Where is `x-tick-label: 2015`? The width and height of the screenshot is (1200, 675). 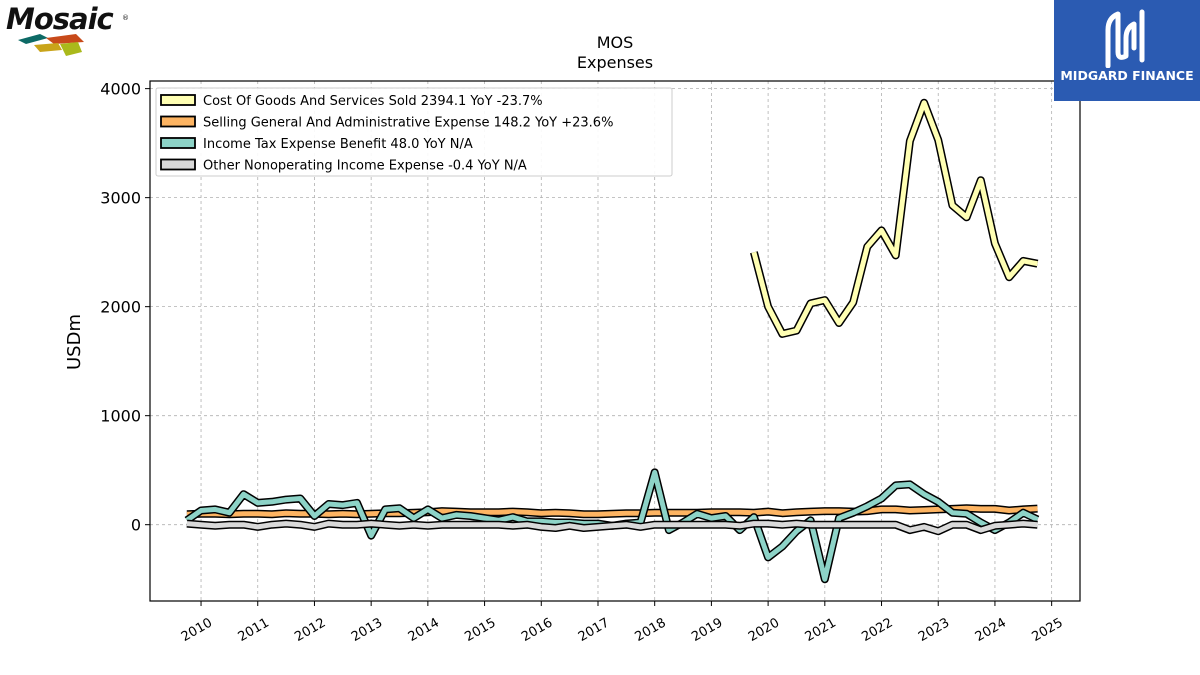
x-tick-label: 2015 is located at coordinates (480, 630).